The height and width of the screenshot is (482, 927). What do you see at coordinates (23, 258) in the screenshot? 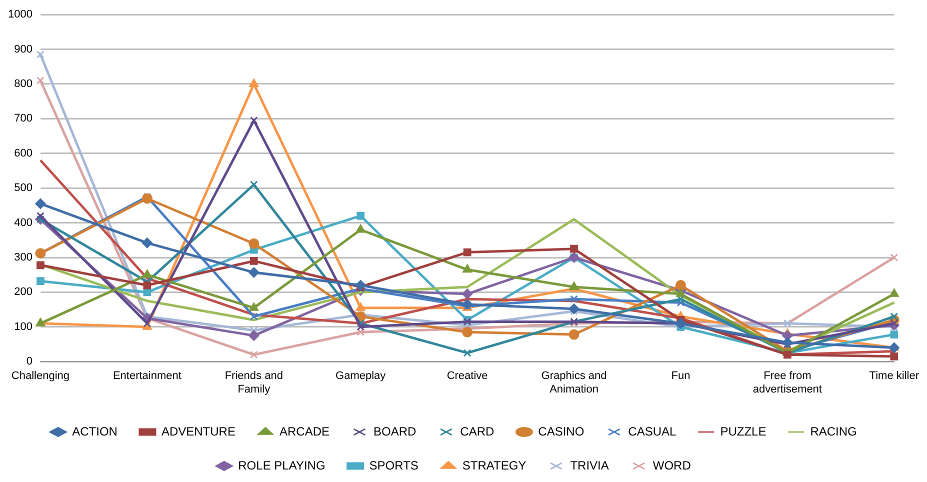
I see `y-tick-label: 300` at bounding box center [23, 258].